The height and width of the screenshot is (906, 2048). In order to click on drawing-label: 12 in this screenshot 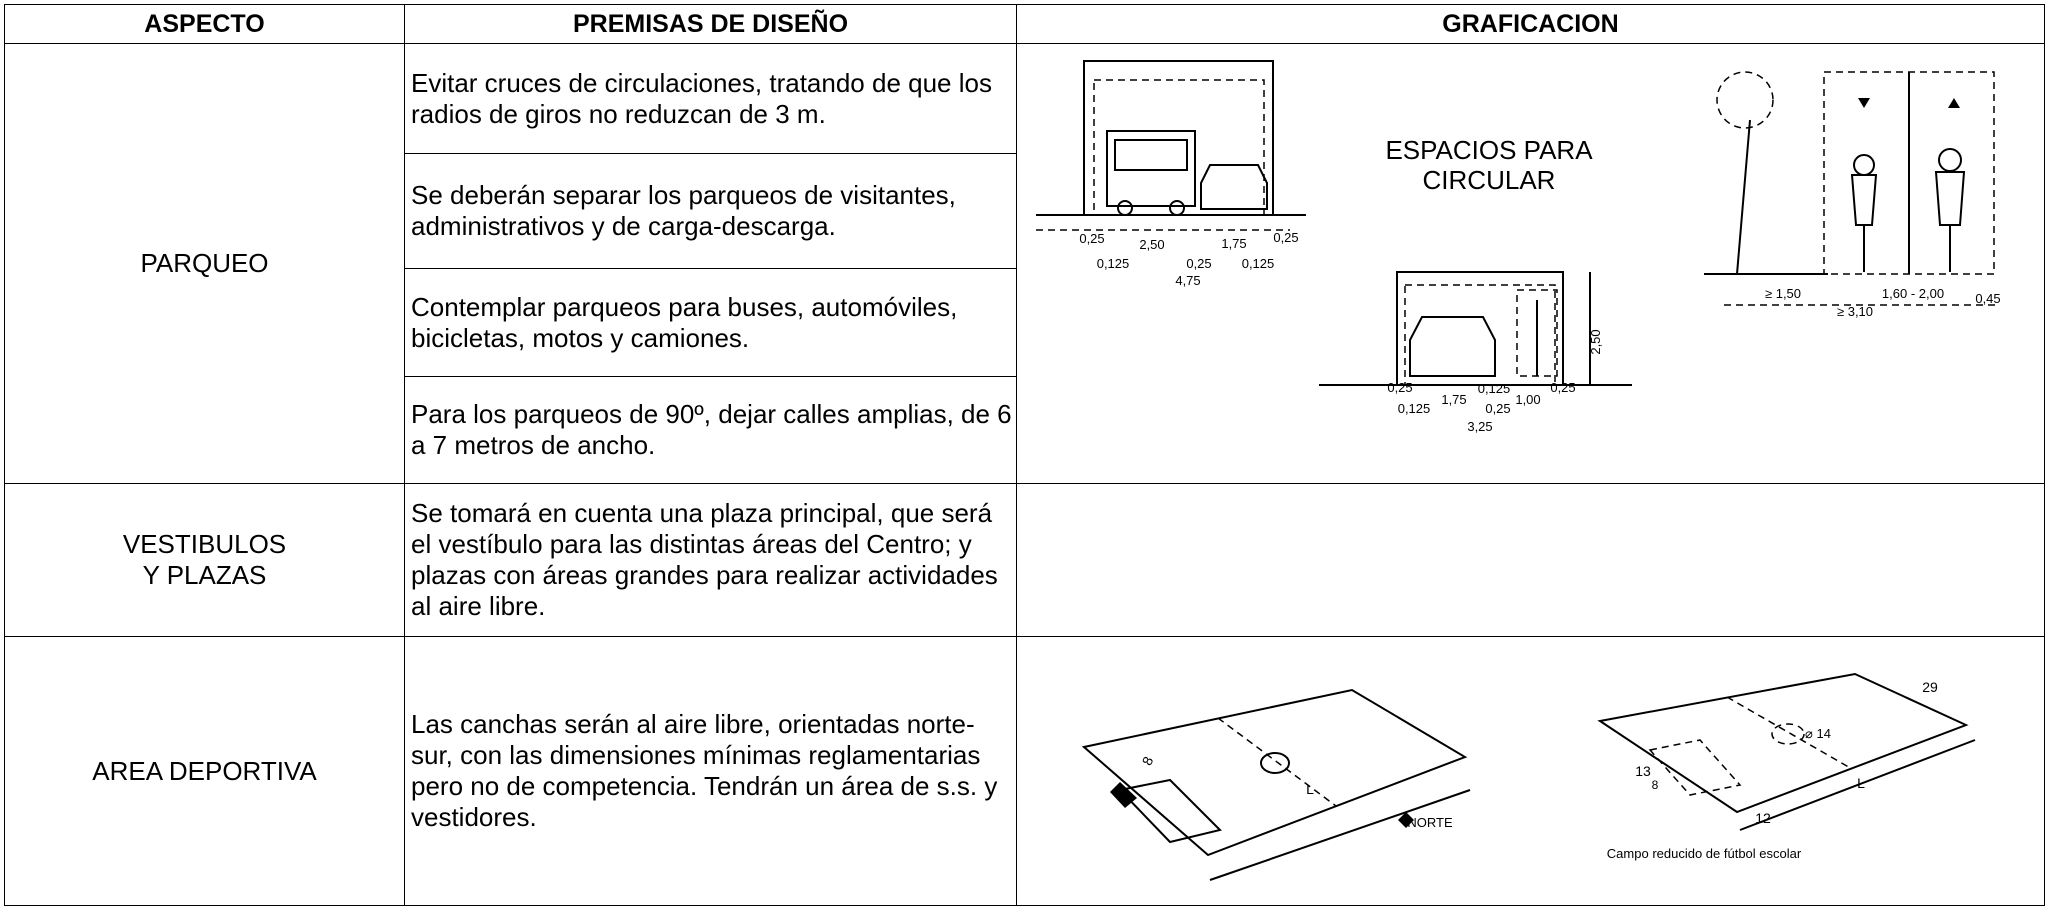, I will do `click(1763, 818)`.